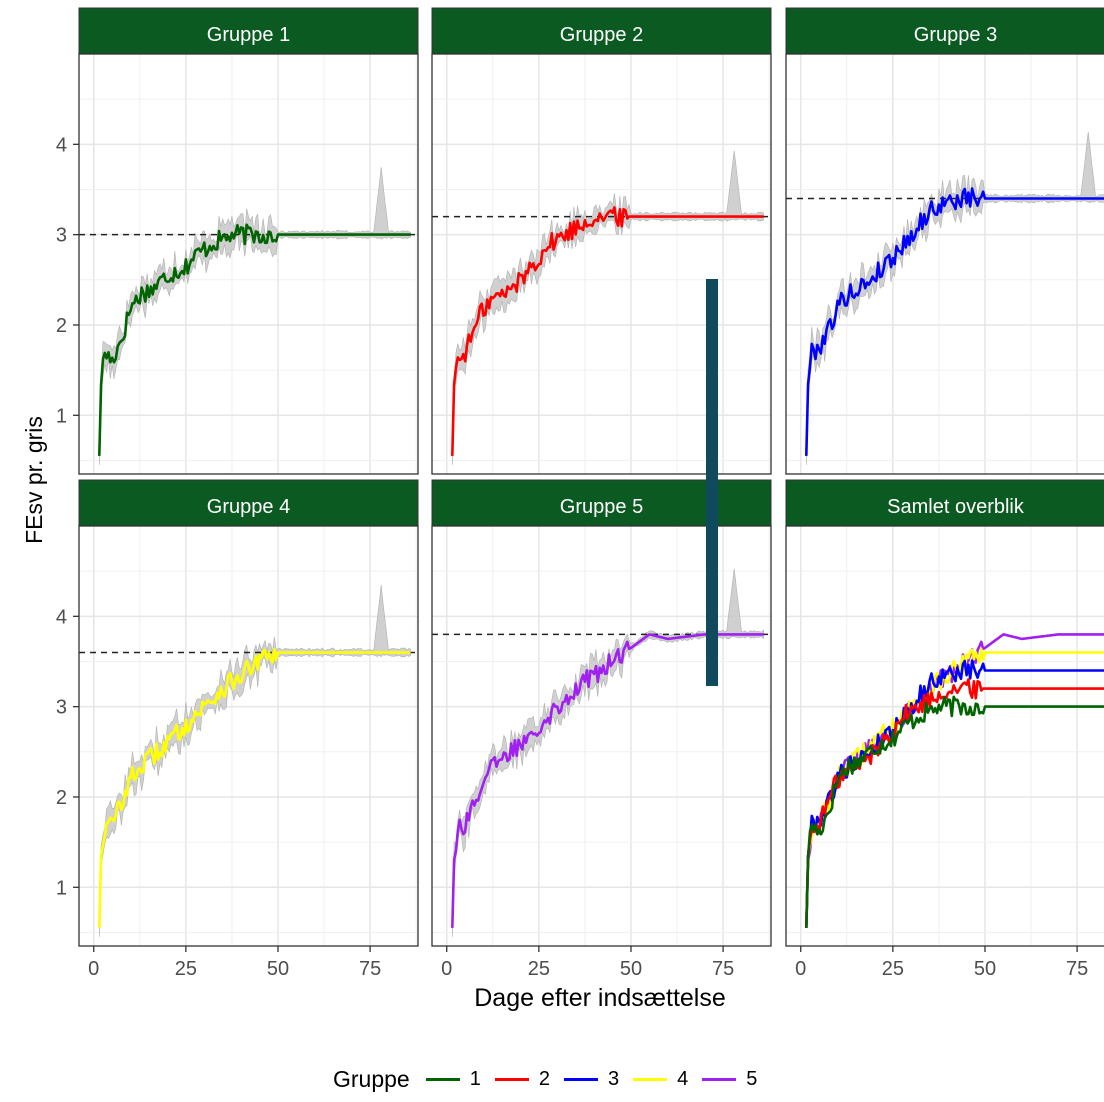  What do you see at coordinates (712, 482) in the screenshot?
I see `overlay-bar` at bounding box center [712, 482].